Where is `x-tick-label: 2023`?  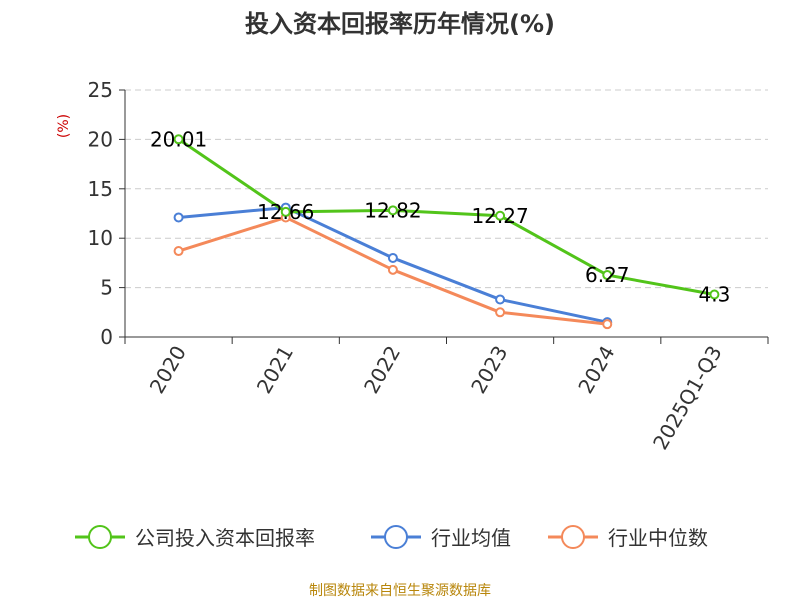
x-tick-label: 2023 is located at coordinates (489, 370).